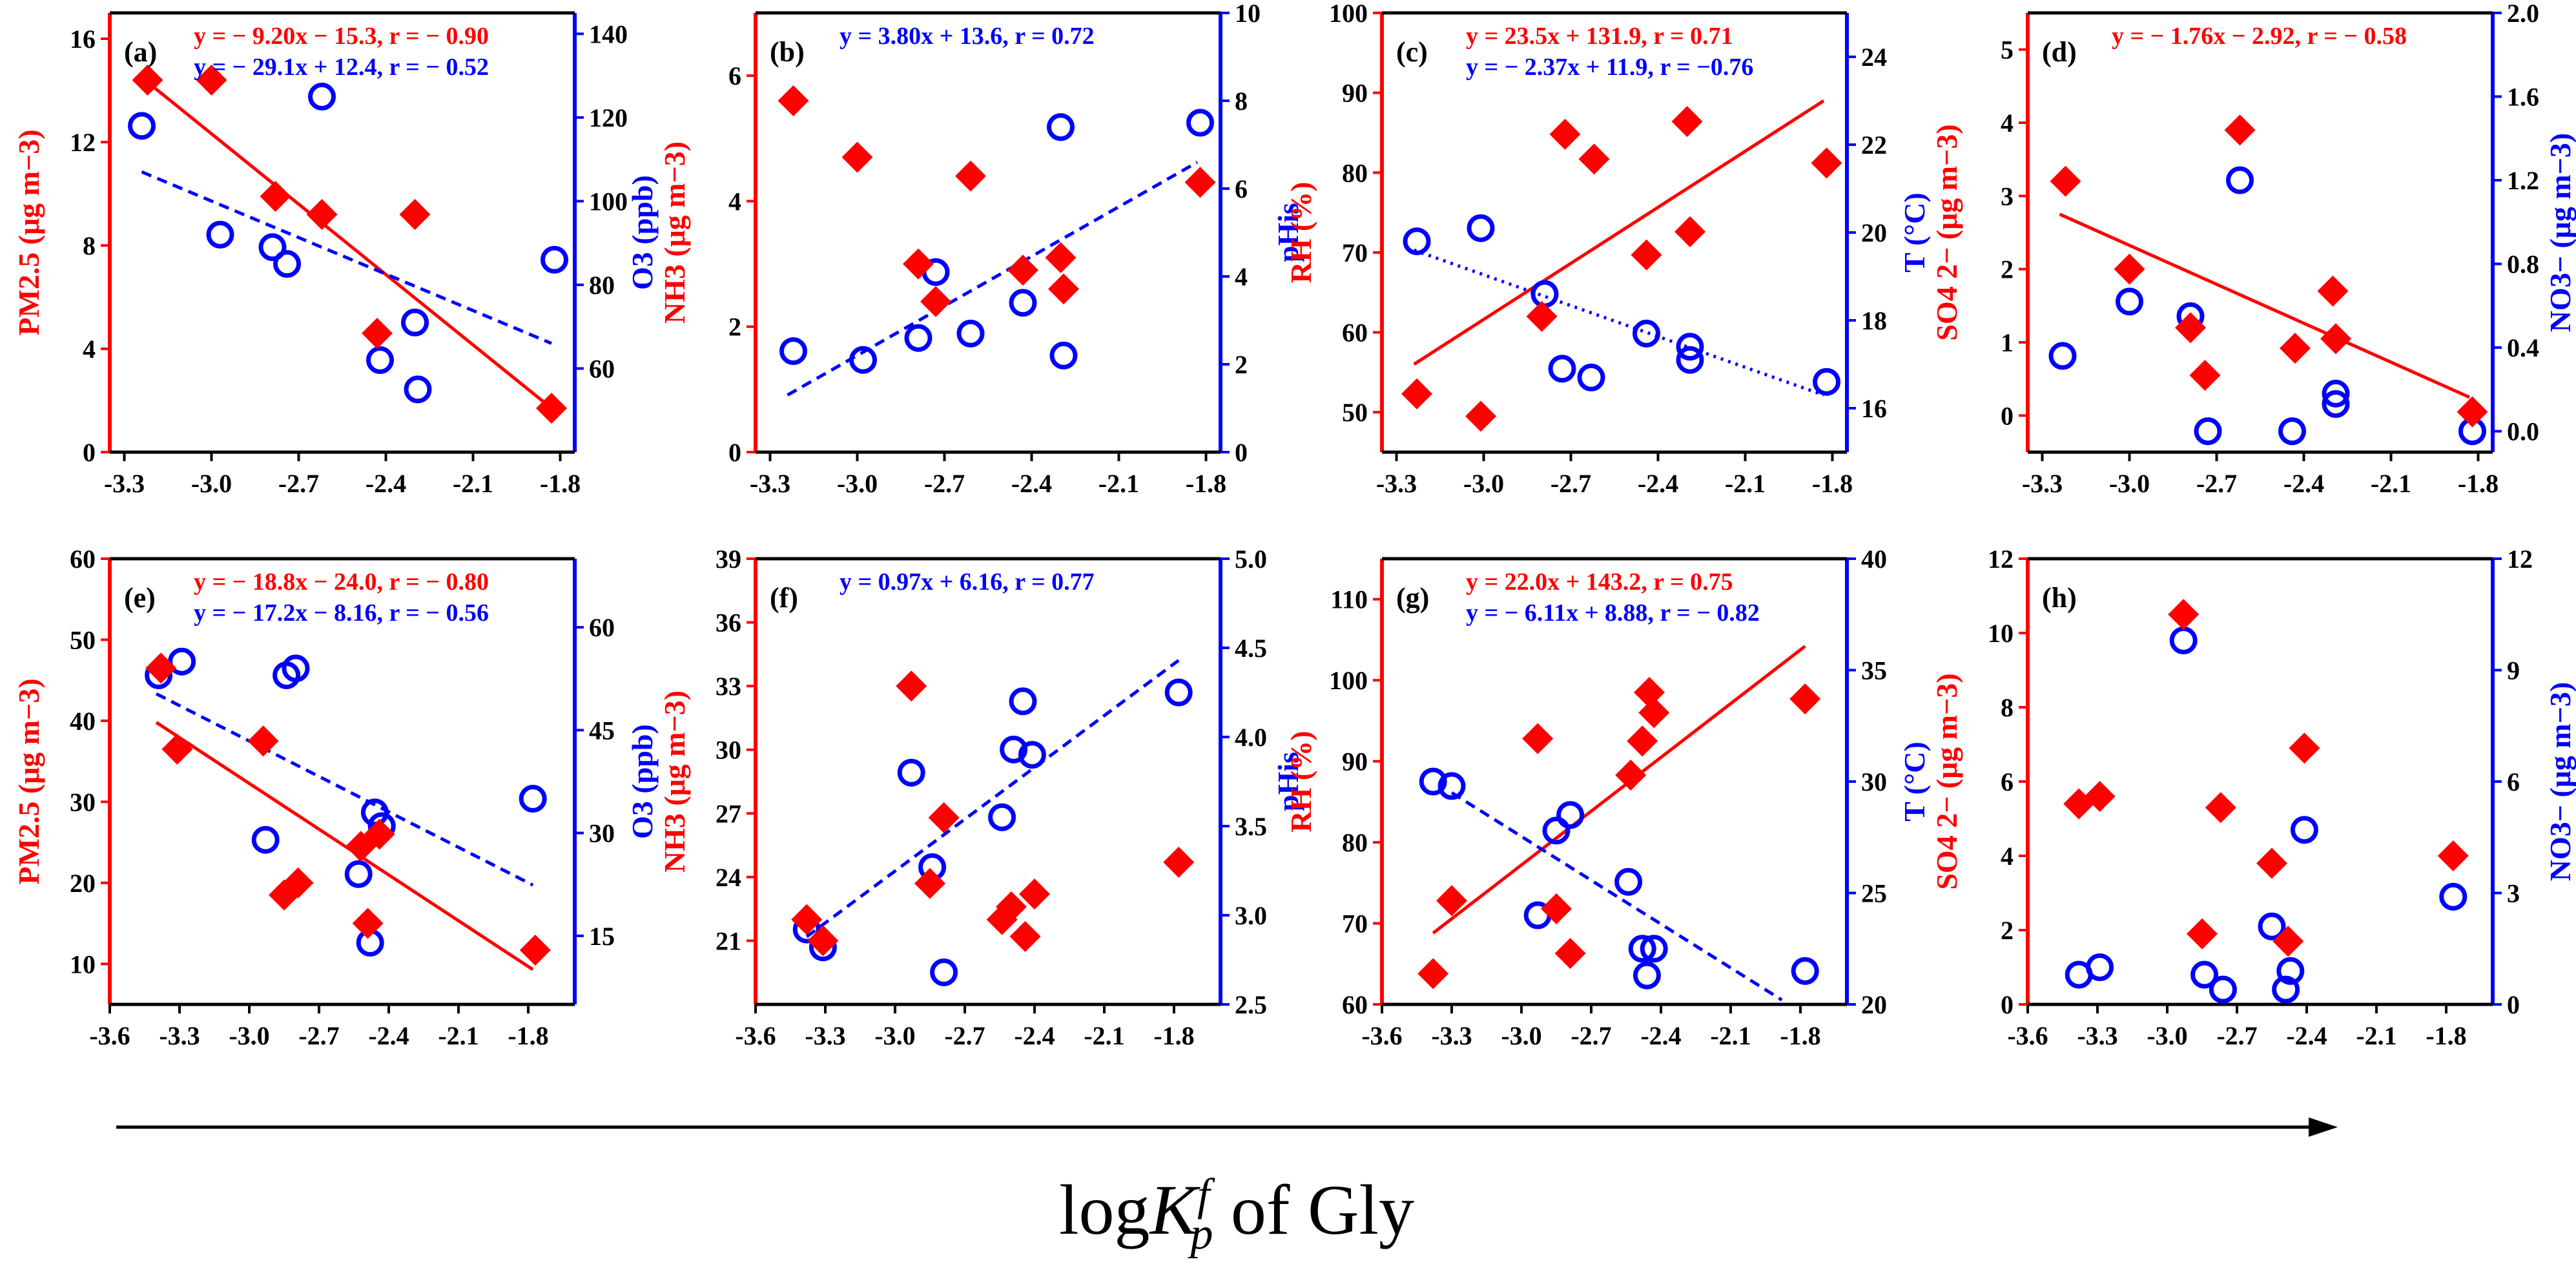 The height and width of the screenshot is (1266, 2576). Describe the element at coordinates (1874, 145) in the screenshot. I see `y-right-tick-label: 22` at that location.